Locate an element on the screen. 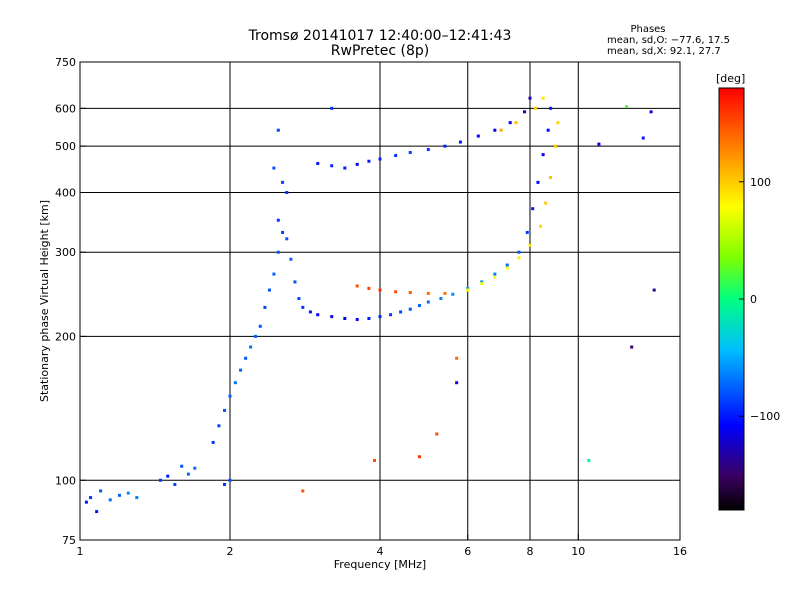 This screenshot has height=600, width=800. x-tick-label: 8 is located at coordinates (530, 551).